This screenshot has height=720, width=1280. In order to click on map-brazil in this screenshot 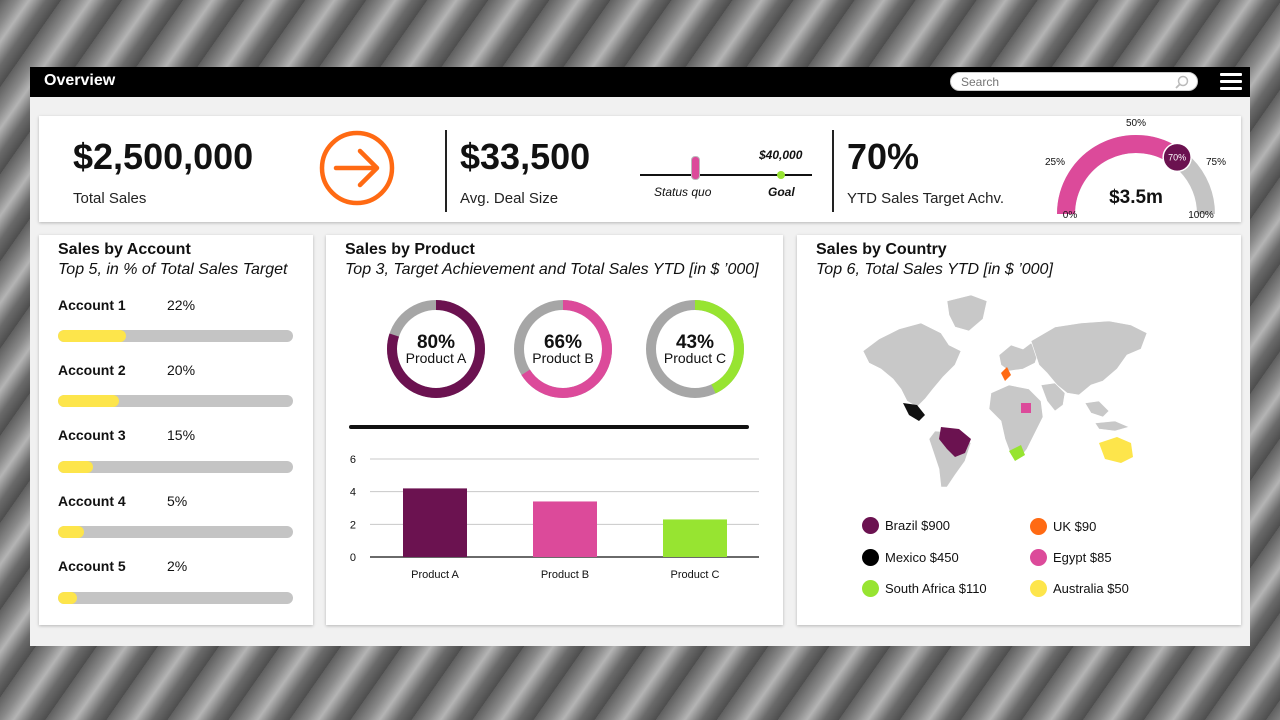, I will do `click(955, 442)`.